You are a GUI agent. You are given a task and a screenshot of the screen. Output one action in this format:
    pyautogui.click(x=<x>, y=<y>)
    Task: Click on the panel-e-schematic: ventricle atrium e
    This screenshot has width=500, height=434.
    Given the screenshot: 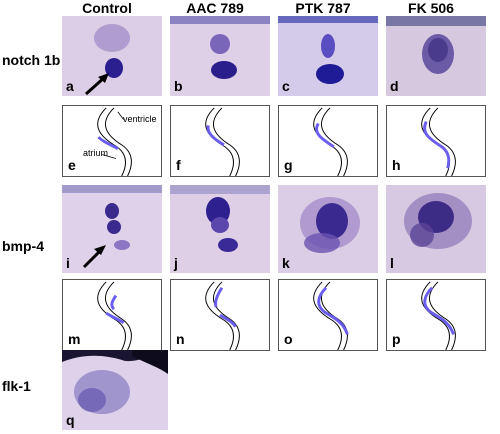 What is the action you would take?
    pyautogui.click(x=112, y=141)
    